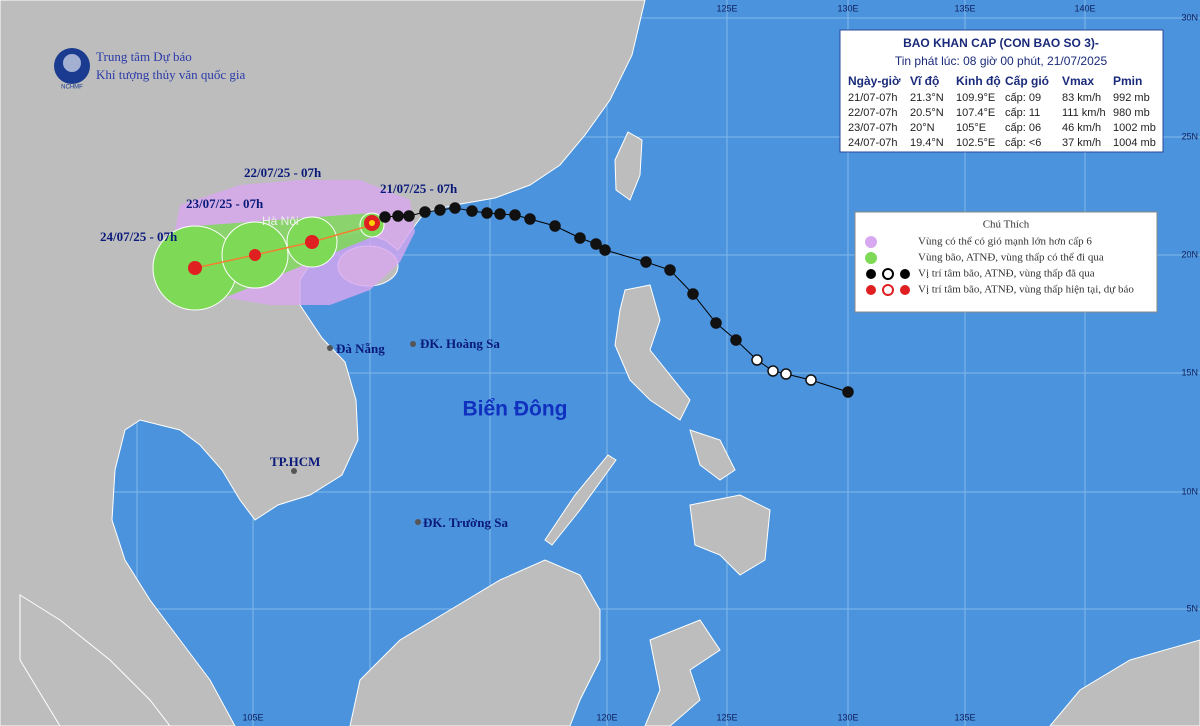  Describe the element at coordinates (924, 81) in the screenshot. I see `table-header: Vĩ độ` at that location.